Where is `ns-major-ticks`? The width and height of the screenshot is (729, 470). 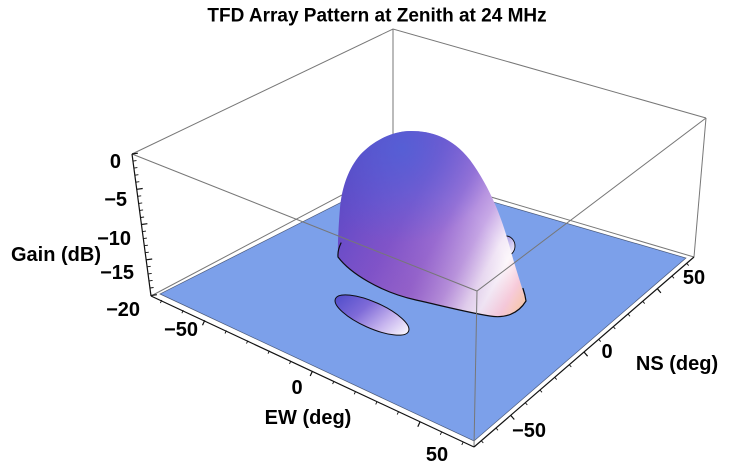
ns-major-ticks is located at coordinates (586, 354).